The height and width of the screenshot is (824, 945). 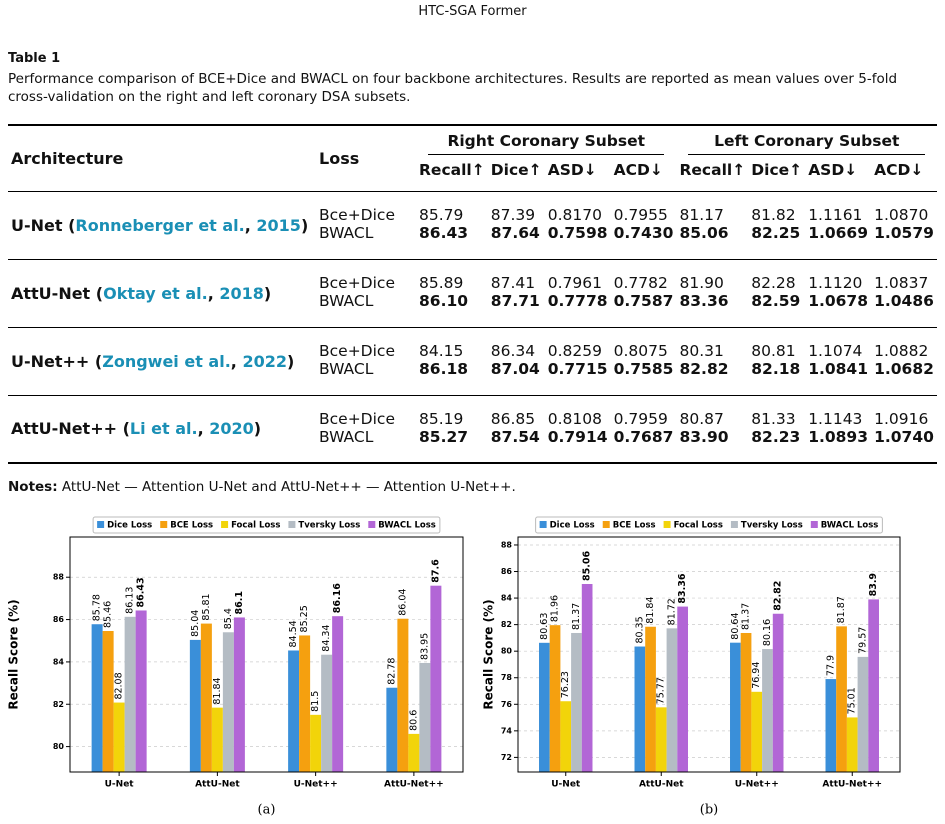 I want to click on value-label: 85.4, so click(x=228, y=618).